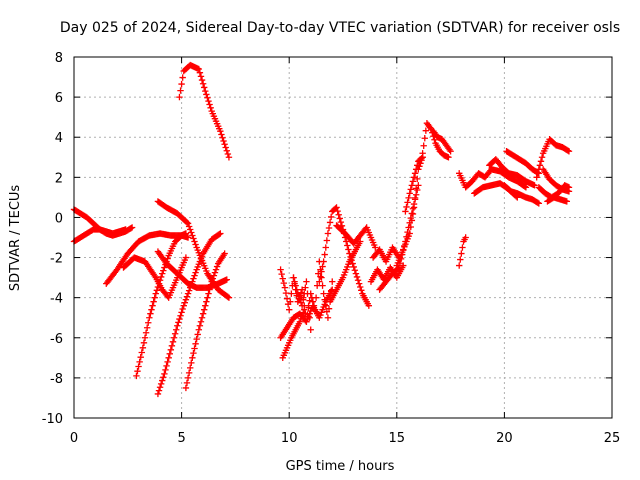  What do you see at coordinates (59, 98) in the screenshot?
I see `y-tick-label: 6` at bounding box center [59, 98].